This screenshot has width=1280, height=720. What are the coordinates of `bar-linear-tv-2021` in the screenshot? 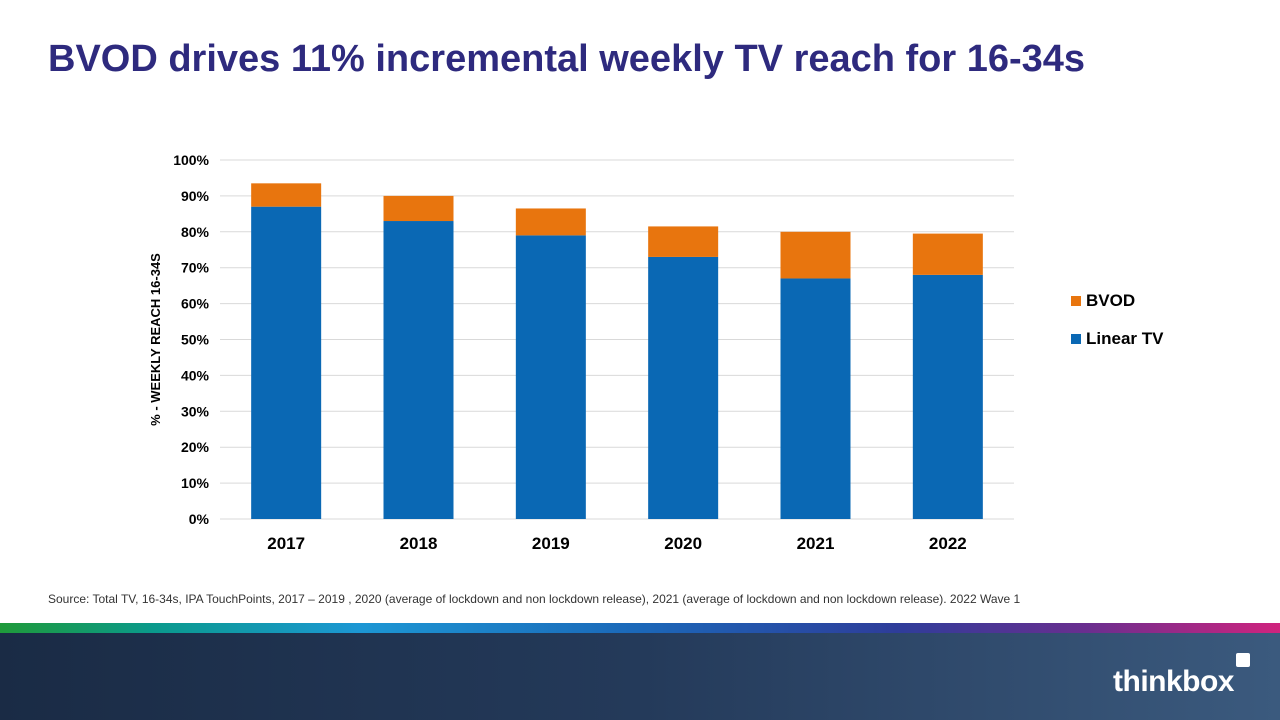 It's located at (815, 398).